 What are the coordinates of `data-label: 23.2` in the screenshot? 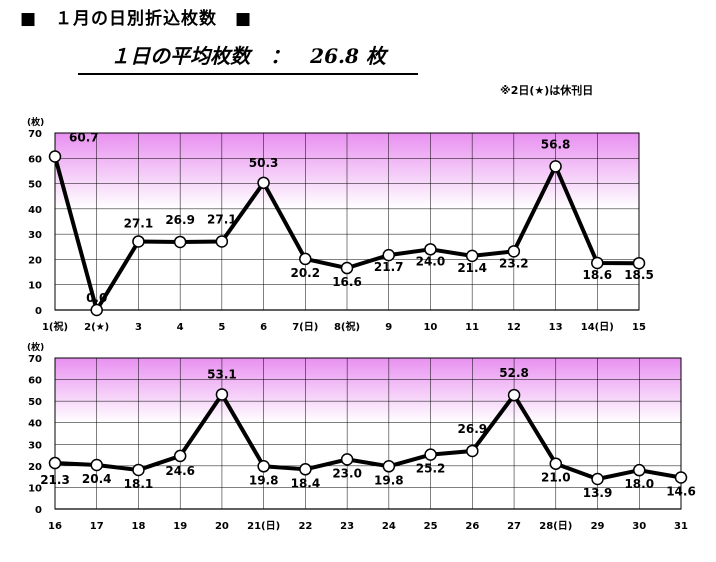 It's located at (514, 263).